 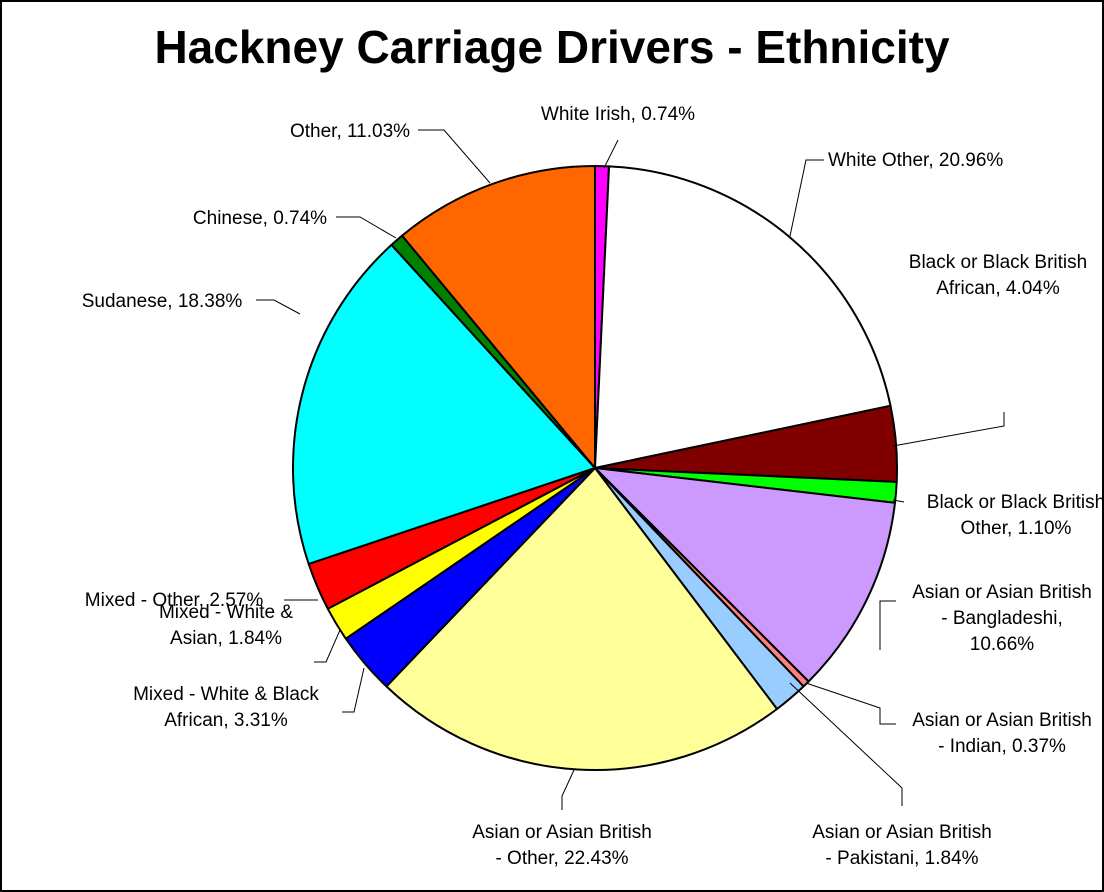 I want to click on slice-label-1: White Other, 20.96%, so click(x=915, y=160).